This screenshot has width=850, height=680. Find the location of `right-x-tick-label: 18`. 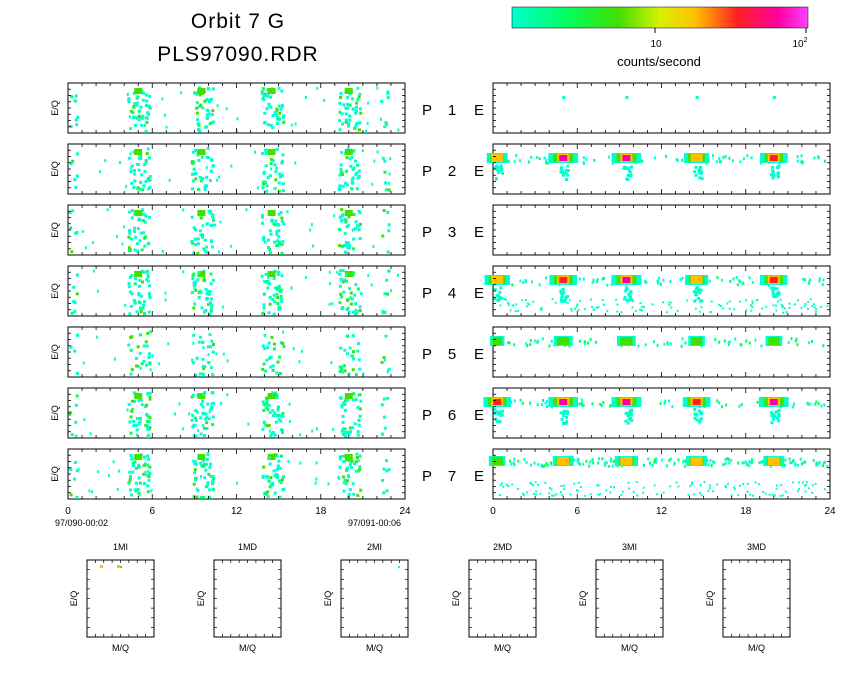

right-x-tick-label: 18 is located at coordinates (746, 511).